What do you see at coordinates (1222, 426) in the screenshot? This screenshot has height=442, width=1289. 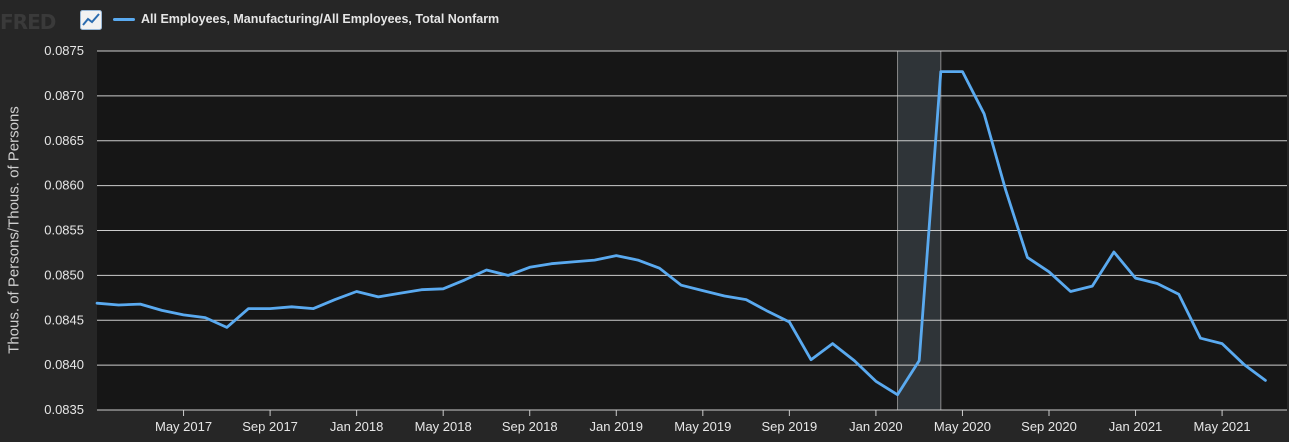 I see `x-tick-label: May 2021` at bounding box center [1222, 426].